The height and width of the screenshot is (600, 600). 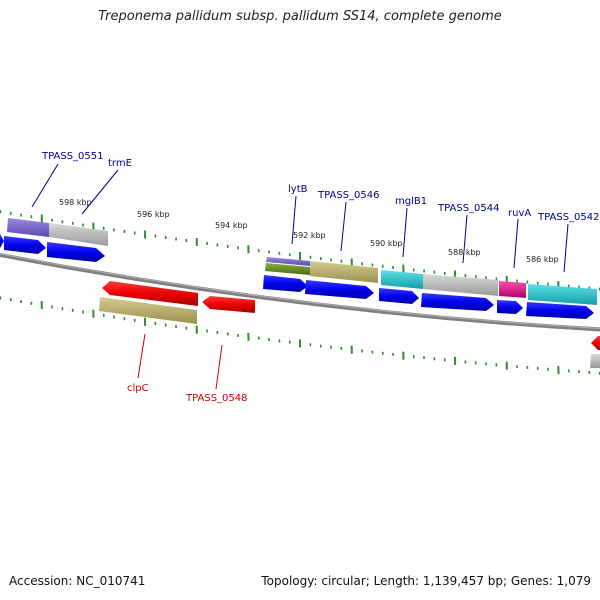 I want to click on gene-label-reverse: clpC, so click(x=138, y=388).